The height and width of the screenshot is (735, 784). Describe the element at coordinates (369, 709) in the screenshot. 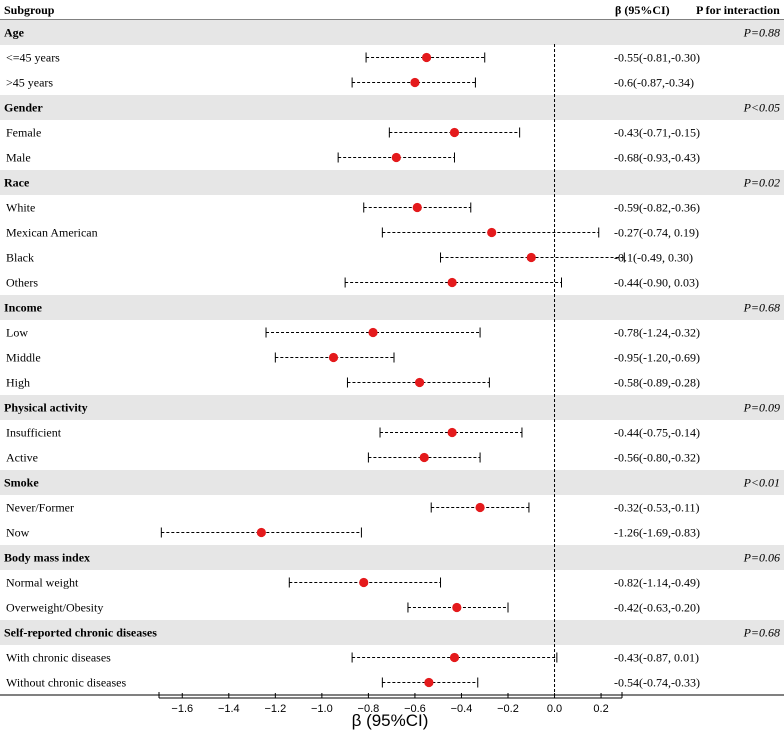

I see `x-tick-label: −0.8` at that location.